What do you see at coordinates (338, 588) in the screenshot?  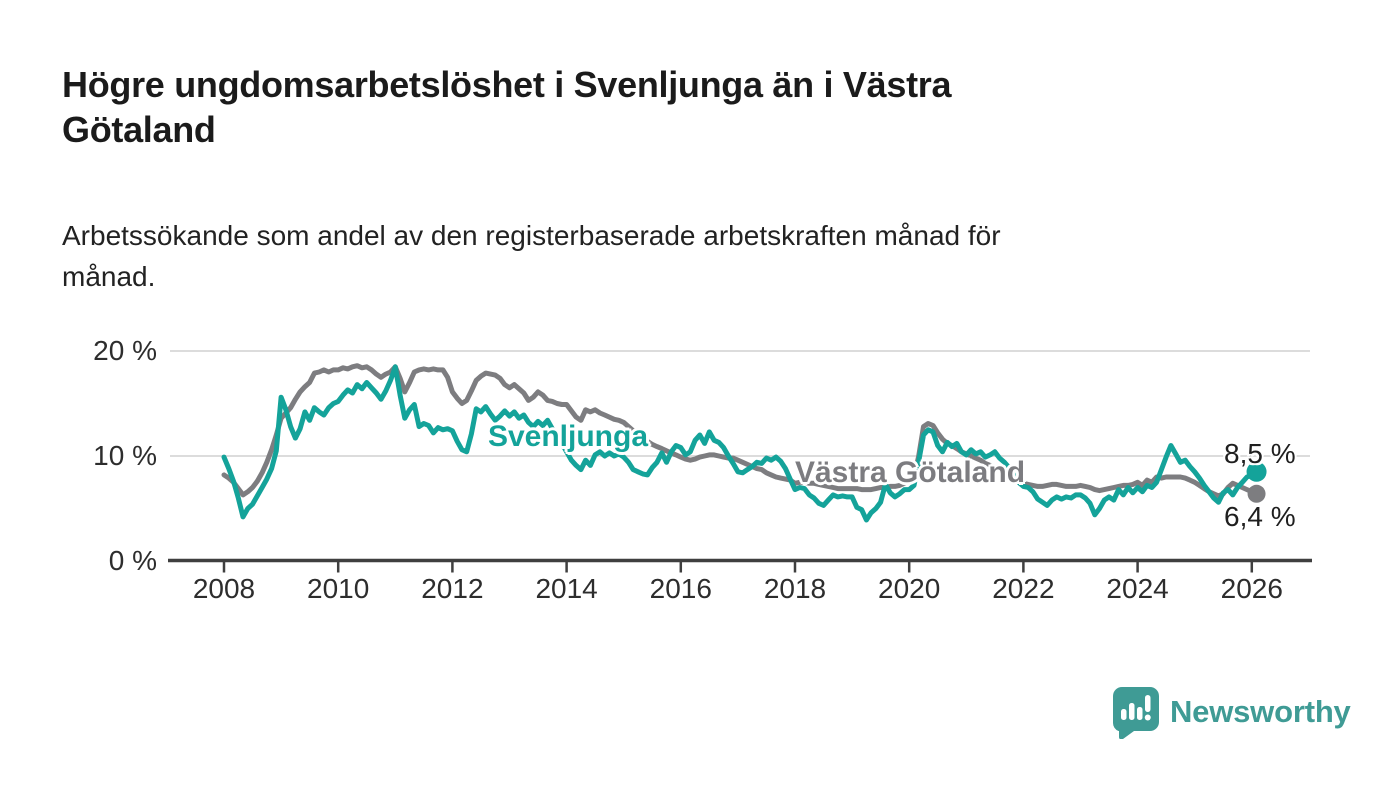 I see `x-tick-label-2010: 2010` at bounding box center [338, 588].